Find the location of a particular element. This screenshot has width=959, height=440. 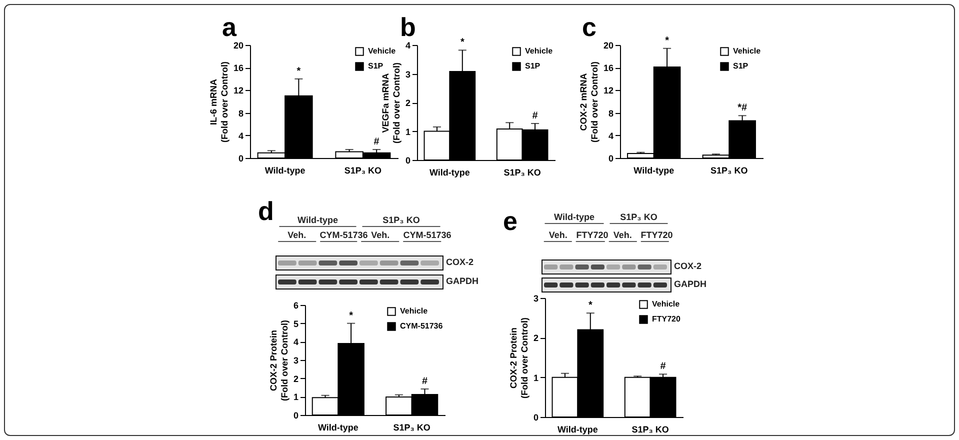

text: d is located at coordinates (266, 211).